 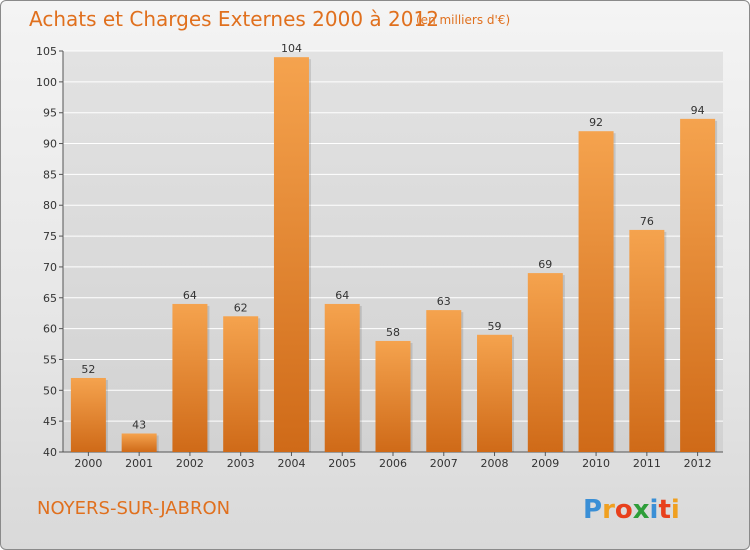 I want to click on x-tick-label: 2004, so click(x=291, y=463).